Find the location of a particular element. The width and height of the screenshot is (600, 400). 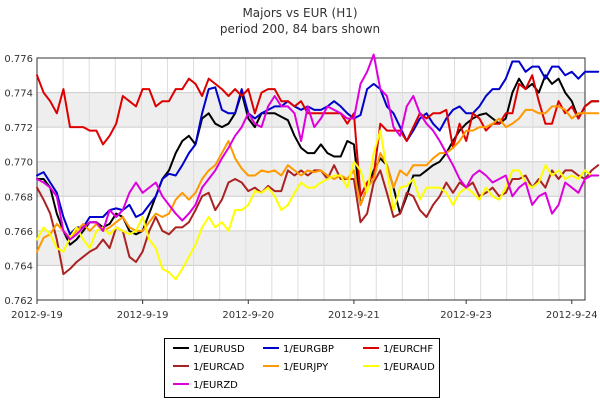

x-tick-label: 2012-9-20 is located at coordinates (248, 315).